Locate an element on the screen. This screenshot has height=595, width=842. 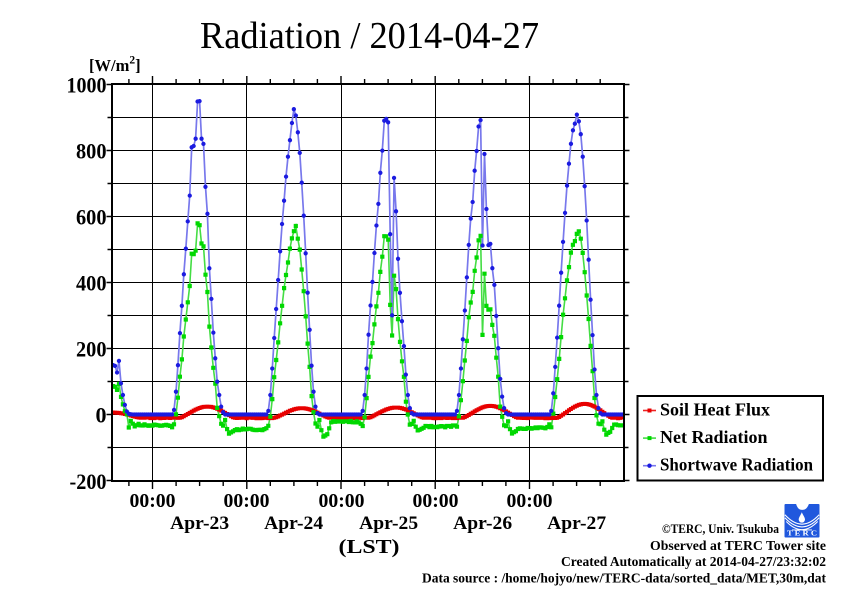
svg-text: T E R C is located at coordinates (802, 534).